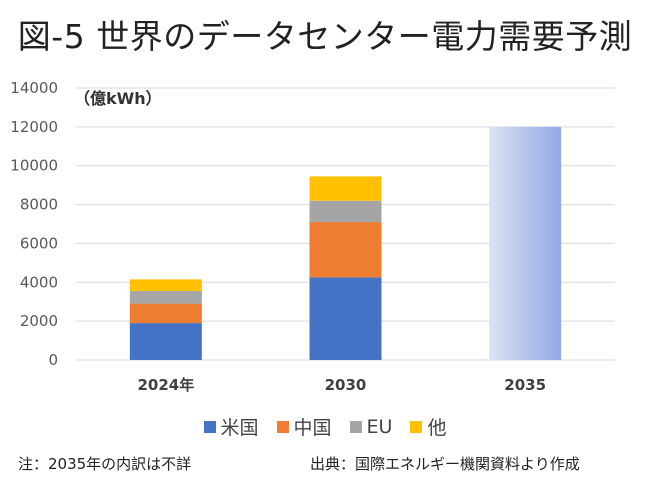 This screenshot has width=650, height=487. I want to click on legend-item: 中国, so click(304, 426).